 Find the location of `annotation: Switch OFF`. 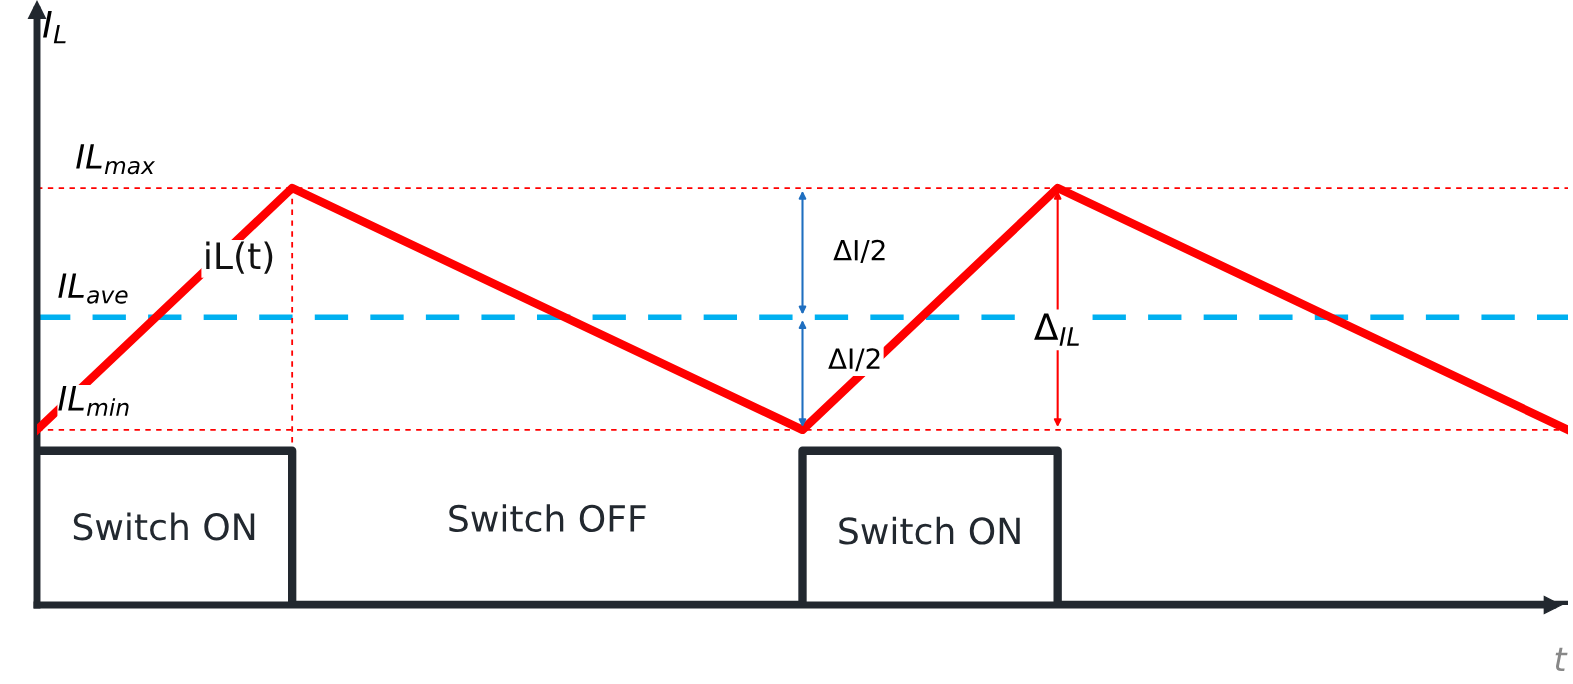

annotation: Switch OFF is located at coordinates (547, 518).